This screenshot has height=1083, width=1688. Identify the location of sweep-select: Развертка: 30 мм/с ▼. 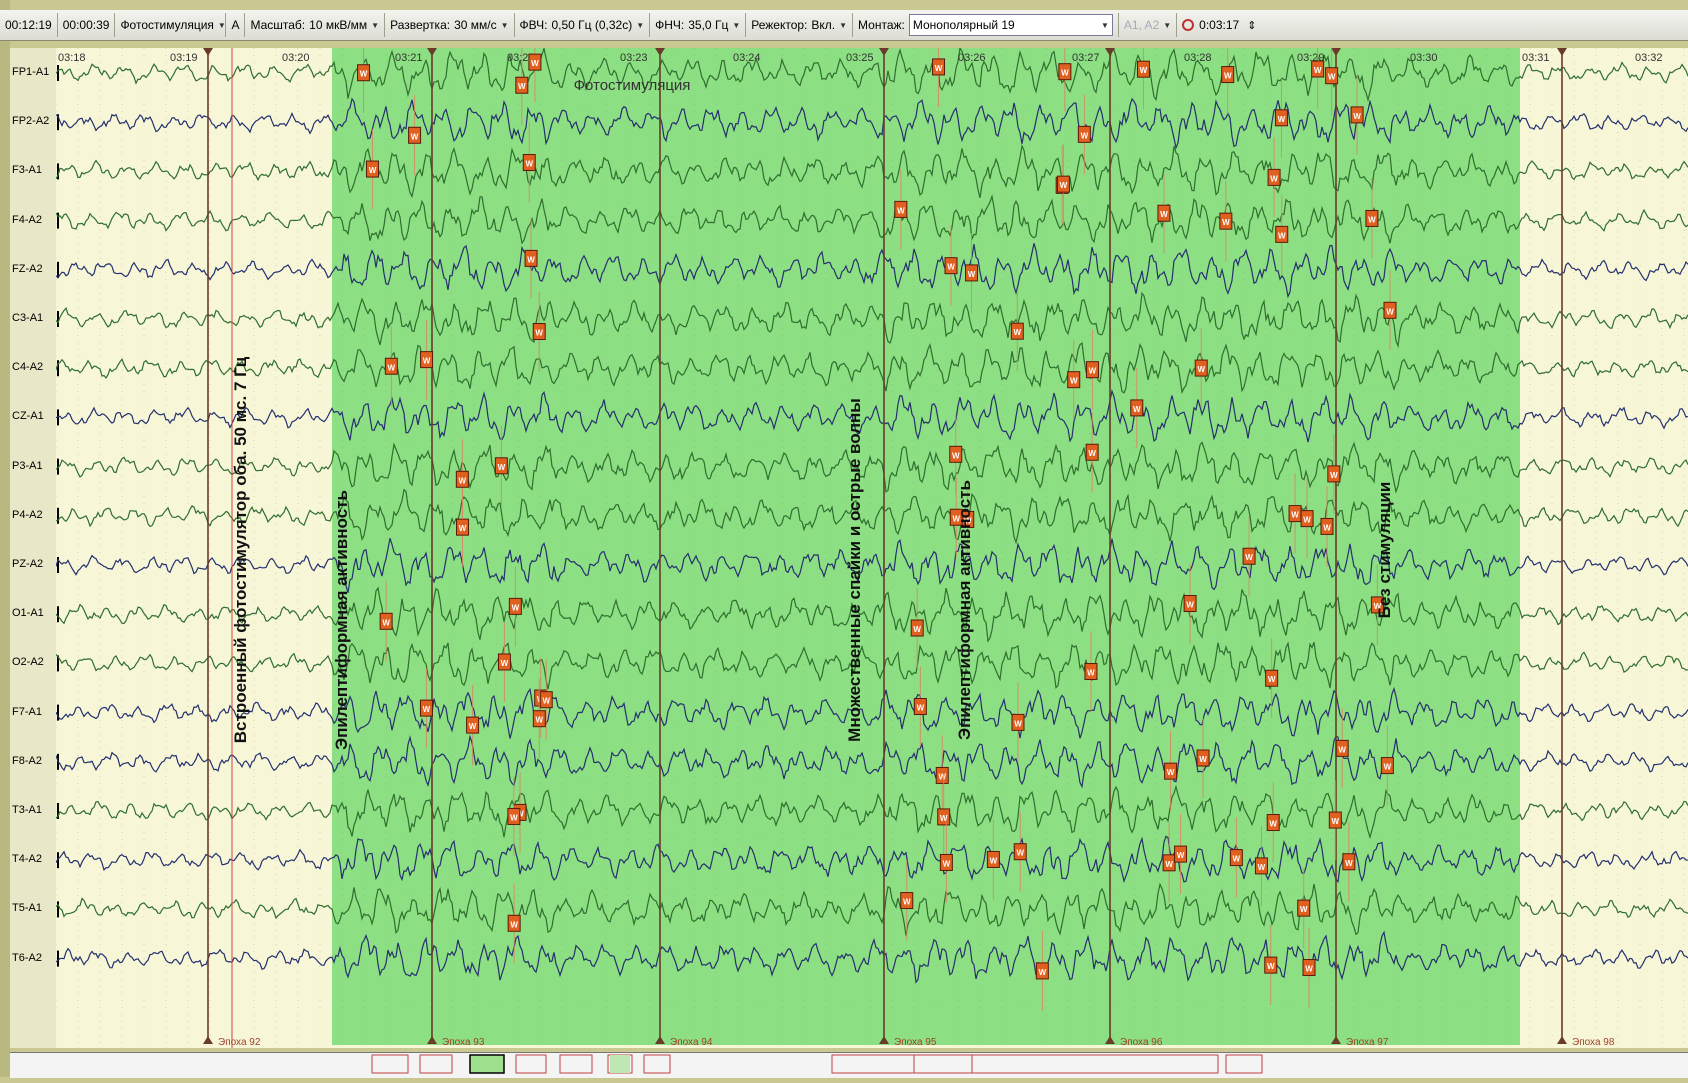
(450, 25).